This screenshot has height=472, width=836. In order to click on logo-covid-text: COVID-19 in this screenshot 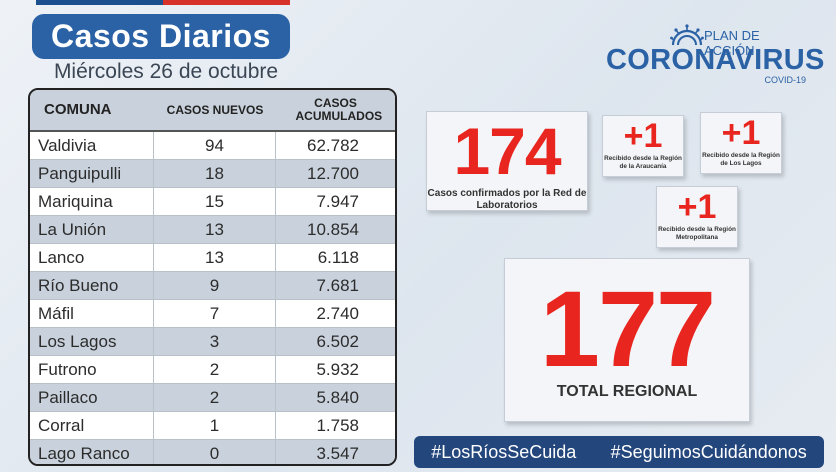, I will do `click(785, 80)`.